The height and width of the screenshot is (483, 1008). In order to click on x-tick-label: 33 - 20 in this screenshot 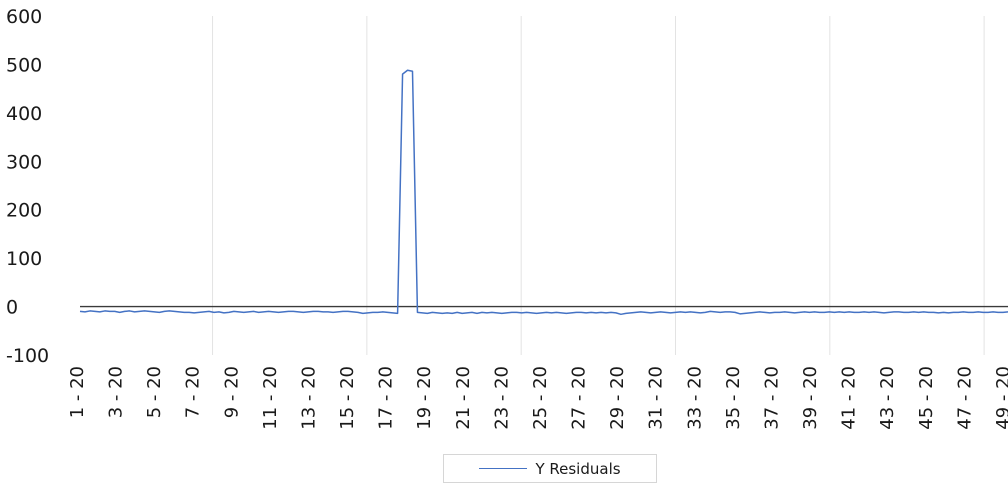, I will do `click(694, 398)`.